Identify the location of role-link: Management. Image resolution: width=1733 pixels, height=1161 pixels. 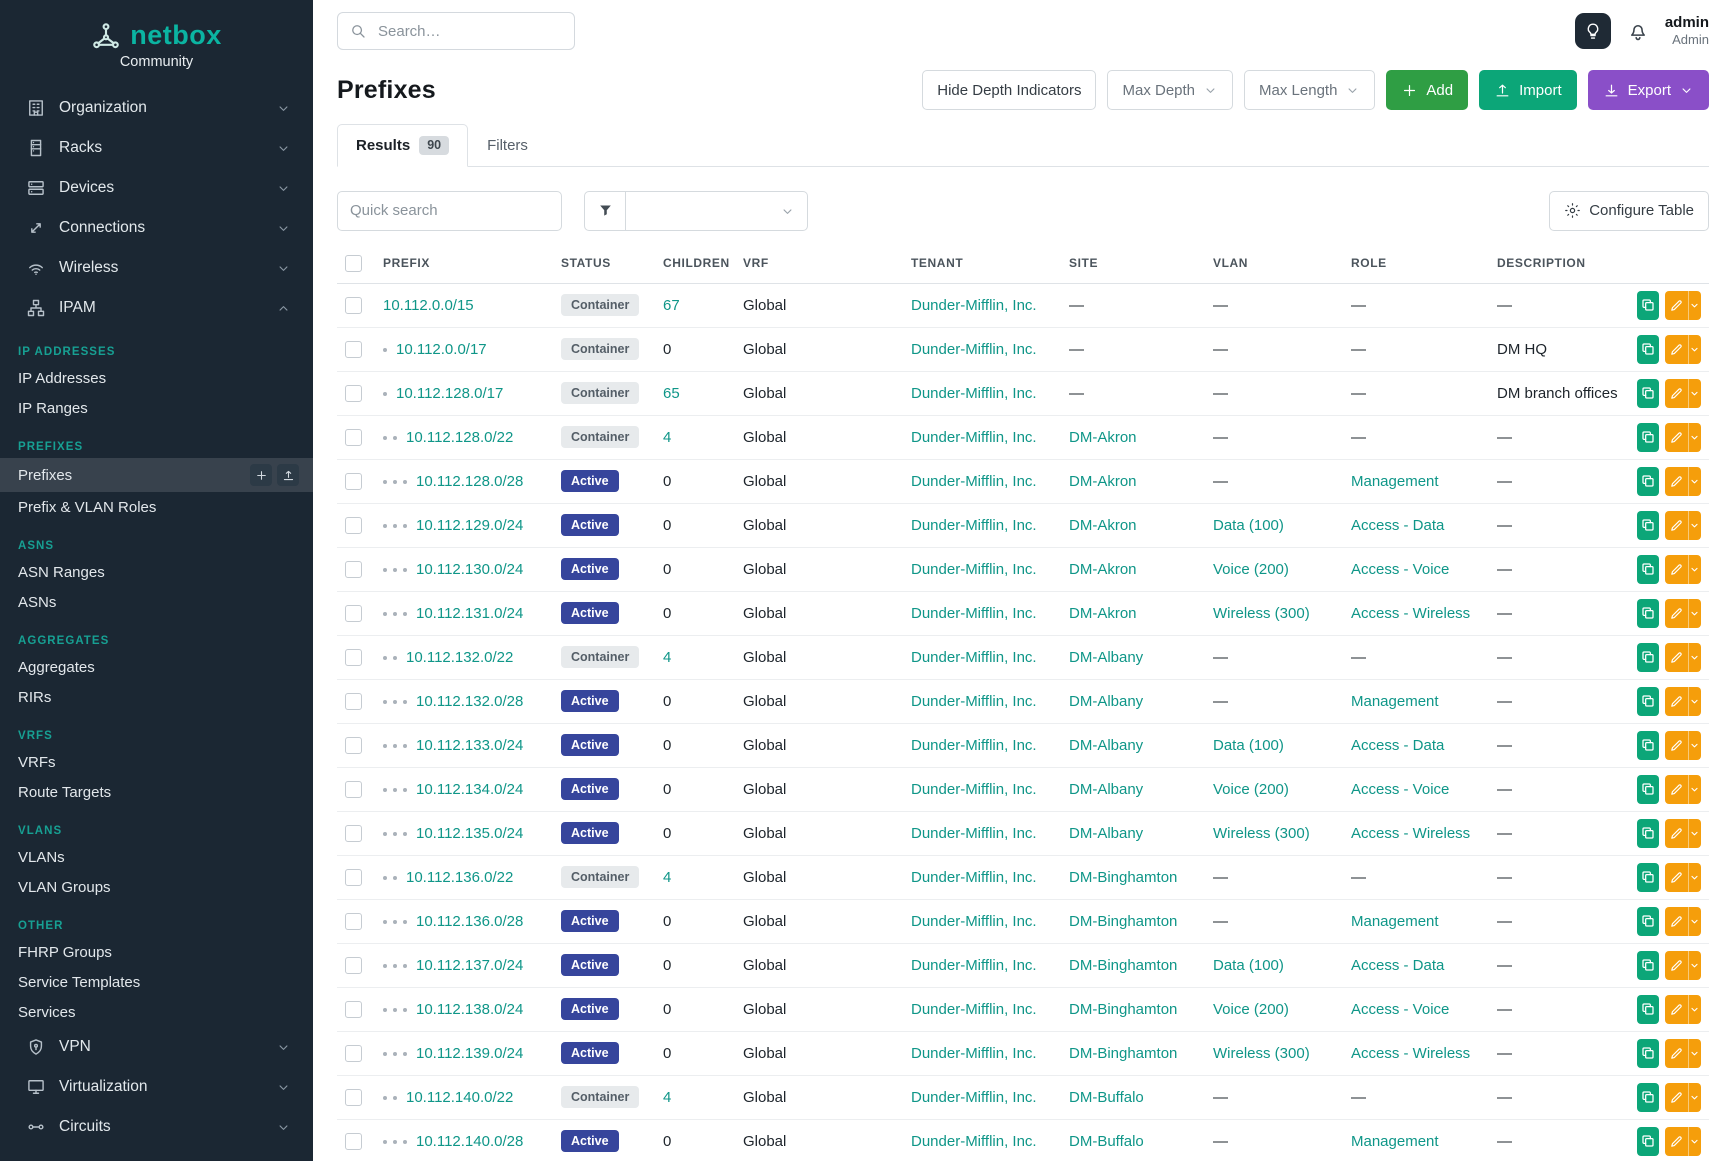
(1395, 701).